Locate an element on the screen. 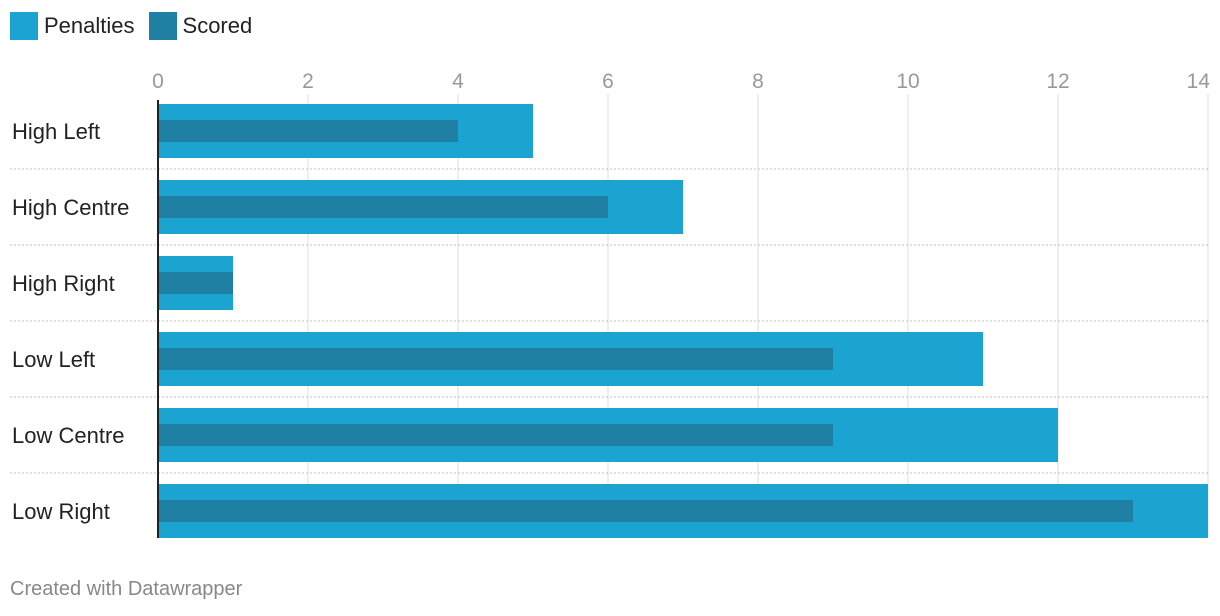 This screenshot has height=616, width=1220. x-tick-label: 12 is located at coordinates (1057, 81).